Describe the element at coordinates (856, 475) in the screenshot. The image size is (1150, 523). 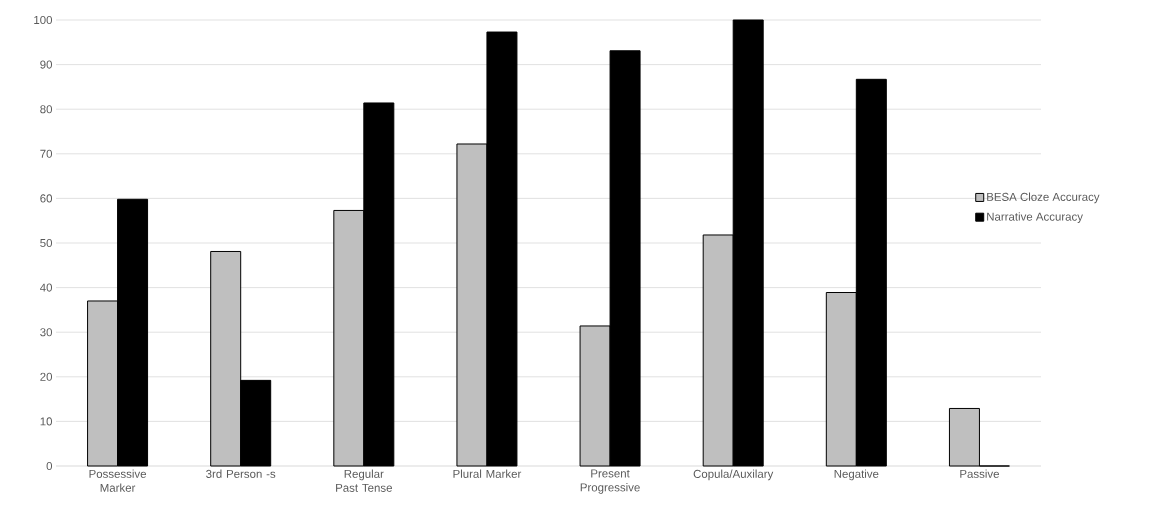
I see `x-tick-label: Negative` at that location.